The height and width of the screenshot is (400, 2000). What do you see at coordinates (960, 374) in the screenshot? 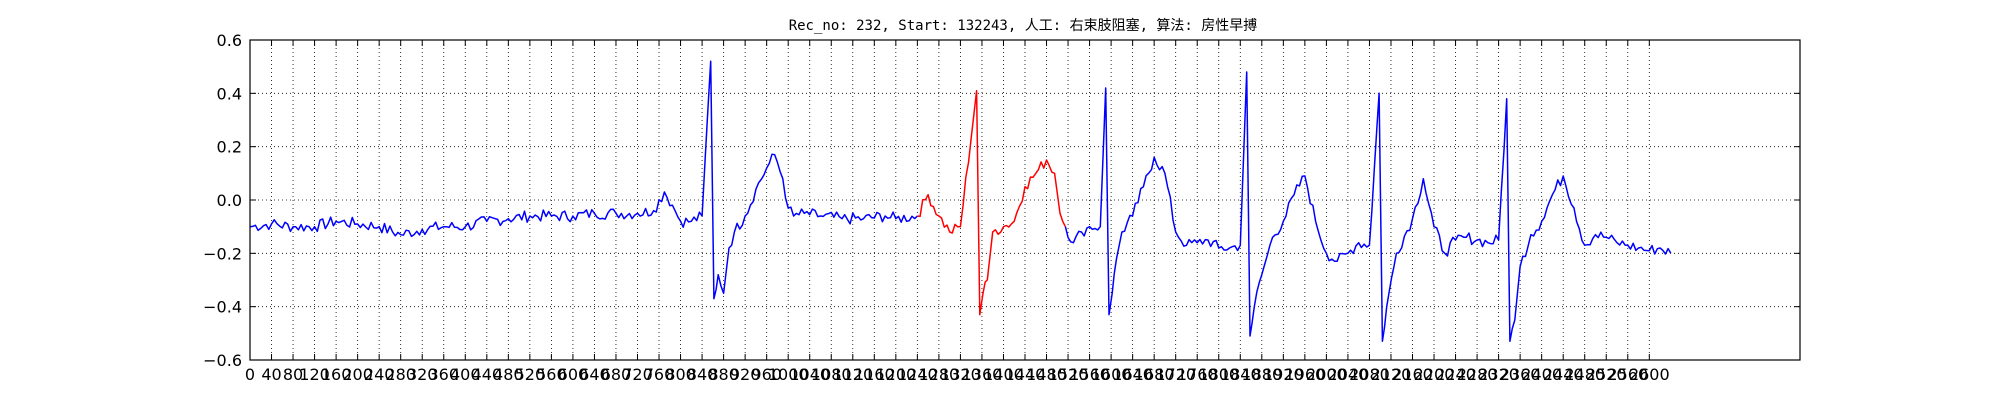
I see `x-tick-label: 1320` at bounding box center [960, 374].